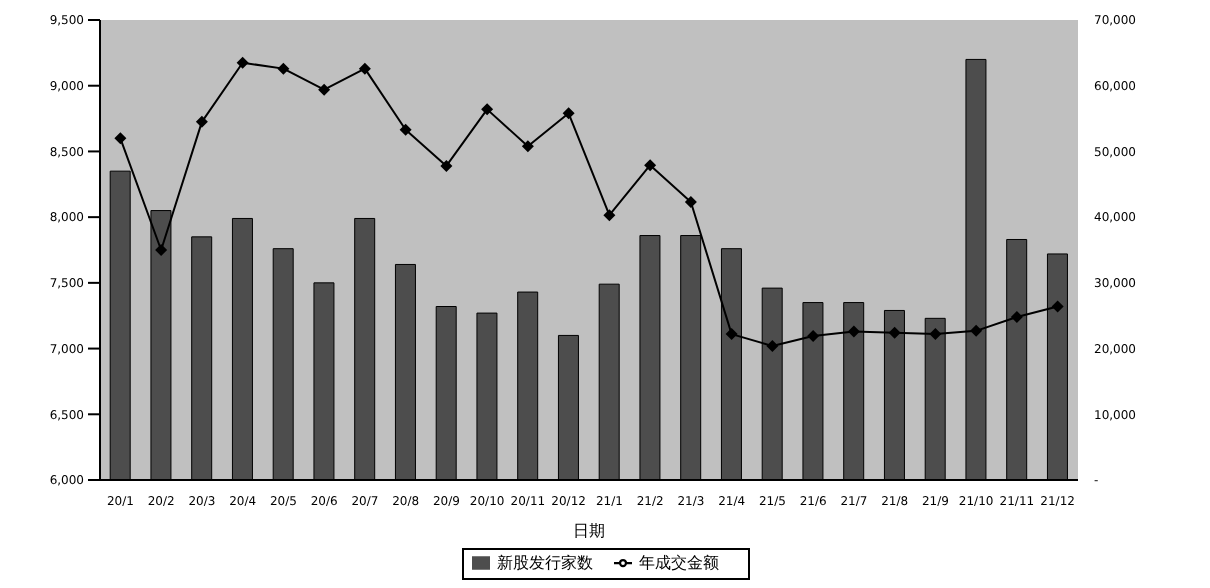 This screenshot has width=1210, height=588. What do you see at coordinates (545, 563) in the screenshot?
I see `legend-label: 新股发行家数` at bounding box center [545, 563].